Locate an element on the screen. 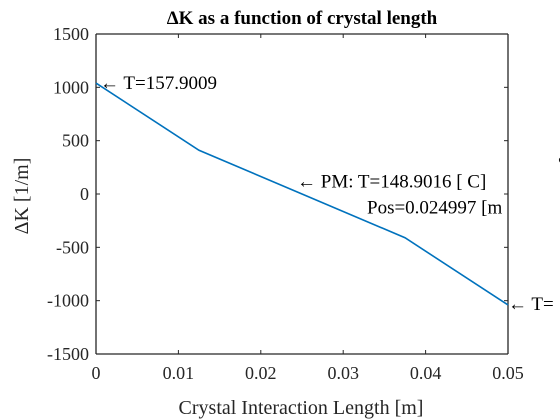 The width and height of the screenshot is (560, 420). chart-title: ΔK as a function of crystal length is located at coordinates (302, 18).